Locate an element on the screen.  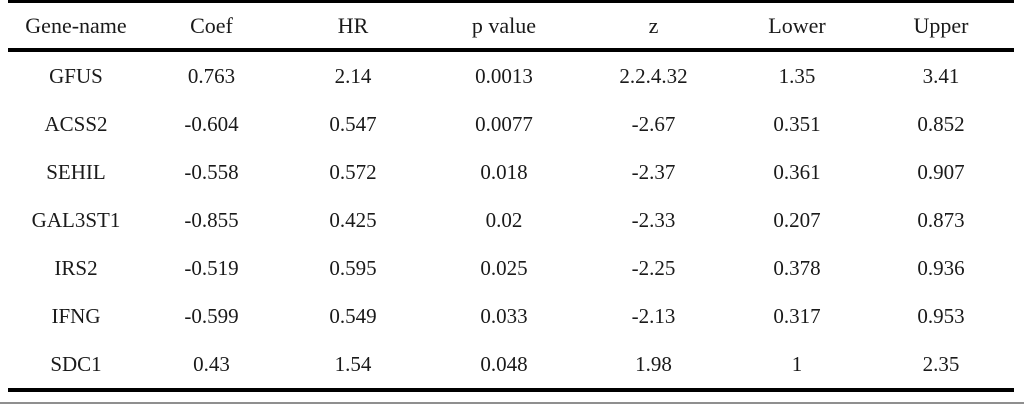
table-header: Gene-name Coef HR p value z Lower Upper is located at coordinates (511, 26).